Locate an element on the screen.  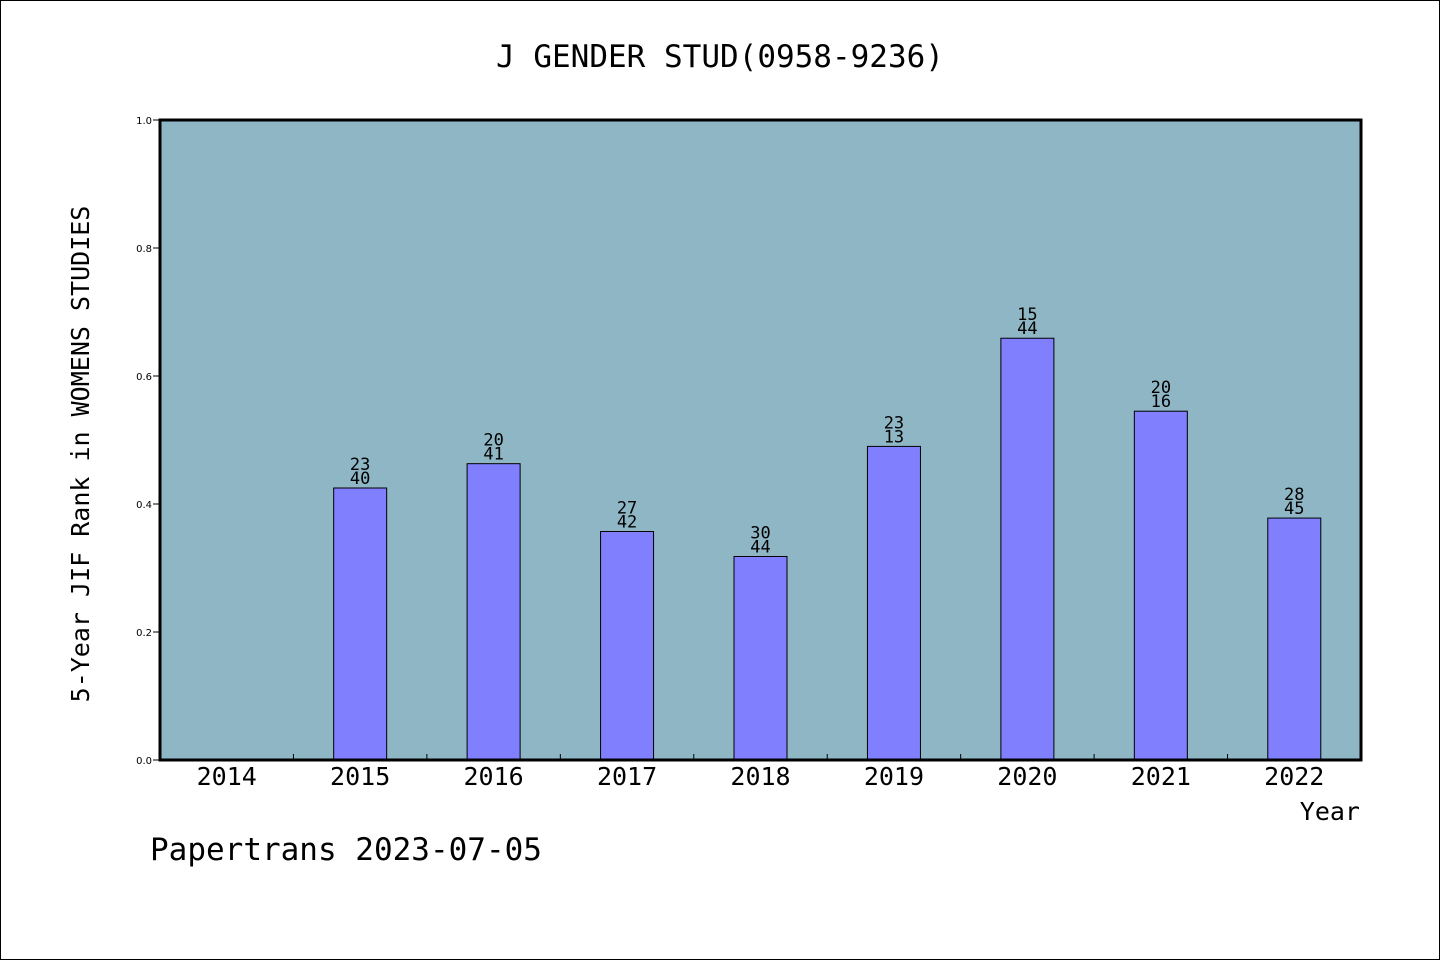
y-tick-label: 0.0 is located at coordinates (144, 761).